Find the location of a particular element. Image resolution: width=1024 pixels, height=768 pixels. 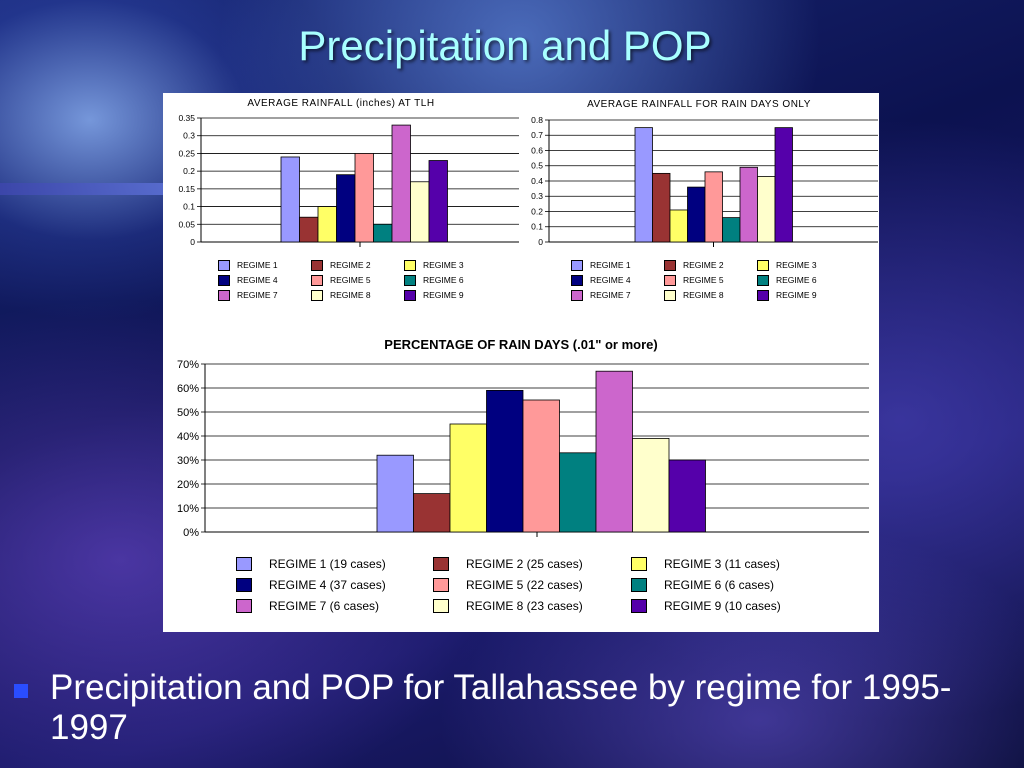

legend-label: REGIME 7 is located at coordinates (257, 295).